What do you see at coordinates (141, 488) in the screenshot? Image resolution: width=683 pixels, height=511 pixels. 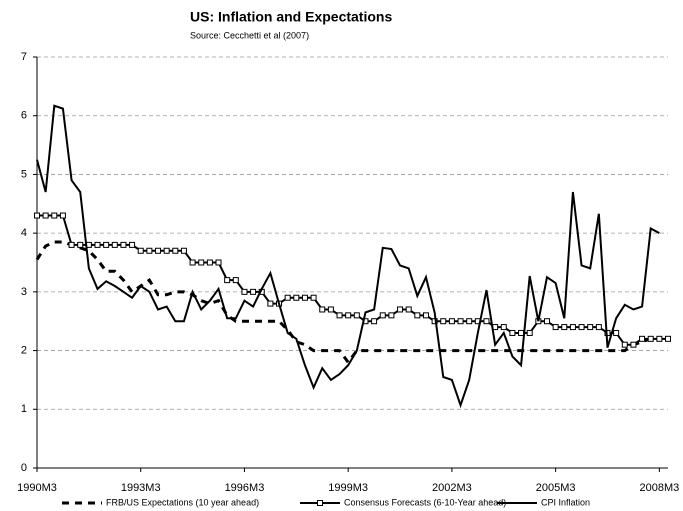 I see `x-tick-label: 1993M3` at bounding box center [141, 488].